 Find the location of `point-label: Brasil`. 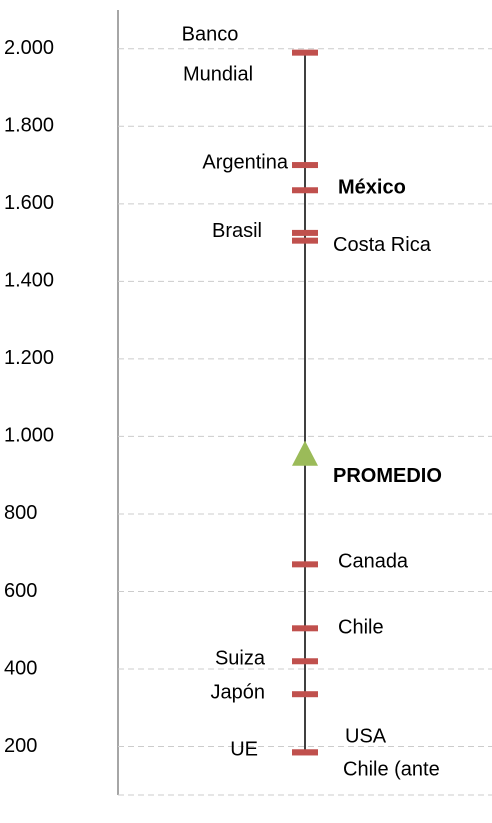

point-label: Brasil is located at coordinates (237, 231).